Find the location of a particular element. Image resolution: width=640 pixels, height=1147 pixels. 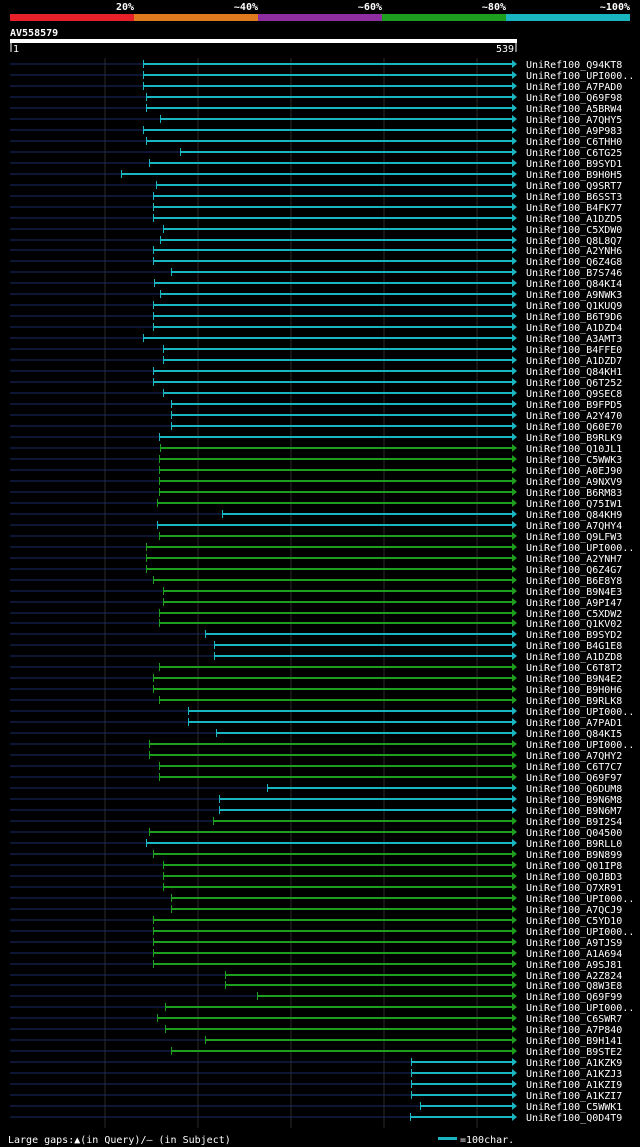

hit-label: UniRef100_C6T8T2 is located at coordinates (574, 668).